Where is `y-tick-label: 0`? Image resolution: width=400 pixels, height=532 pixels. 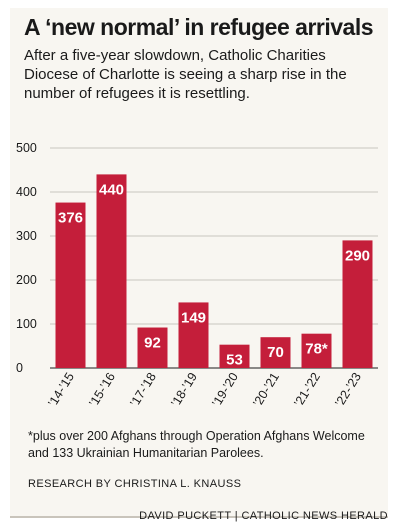 y-tick-label: 0 is located at coordinates (19, 368).